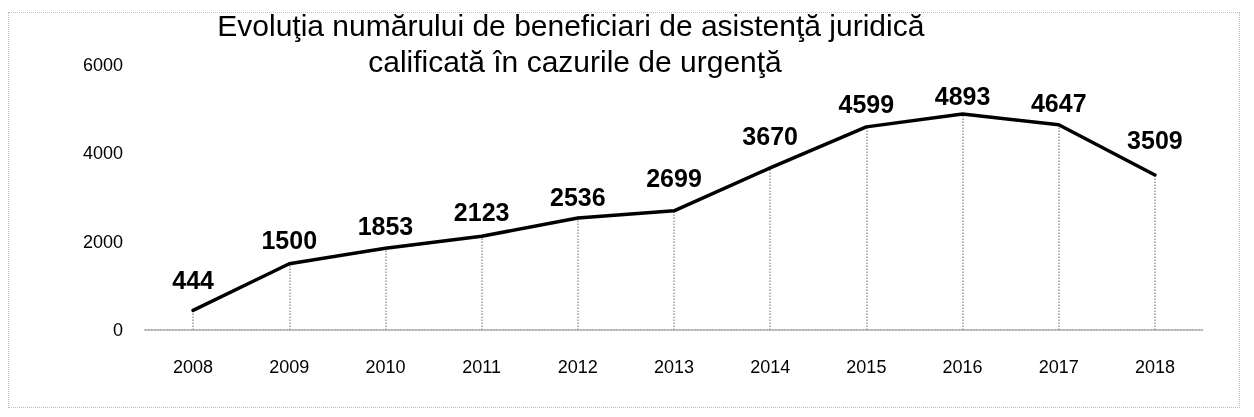 This screenshot has width=1254, height=417. Describe the element at coordinates (1058, 367) in the screenshot. I see `x-tick-label: 2017` at that location.